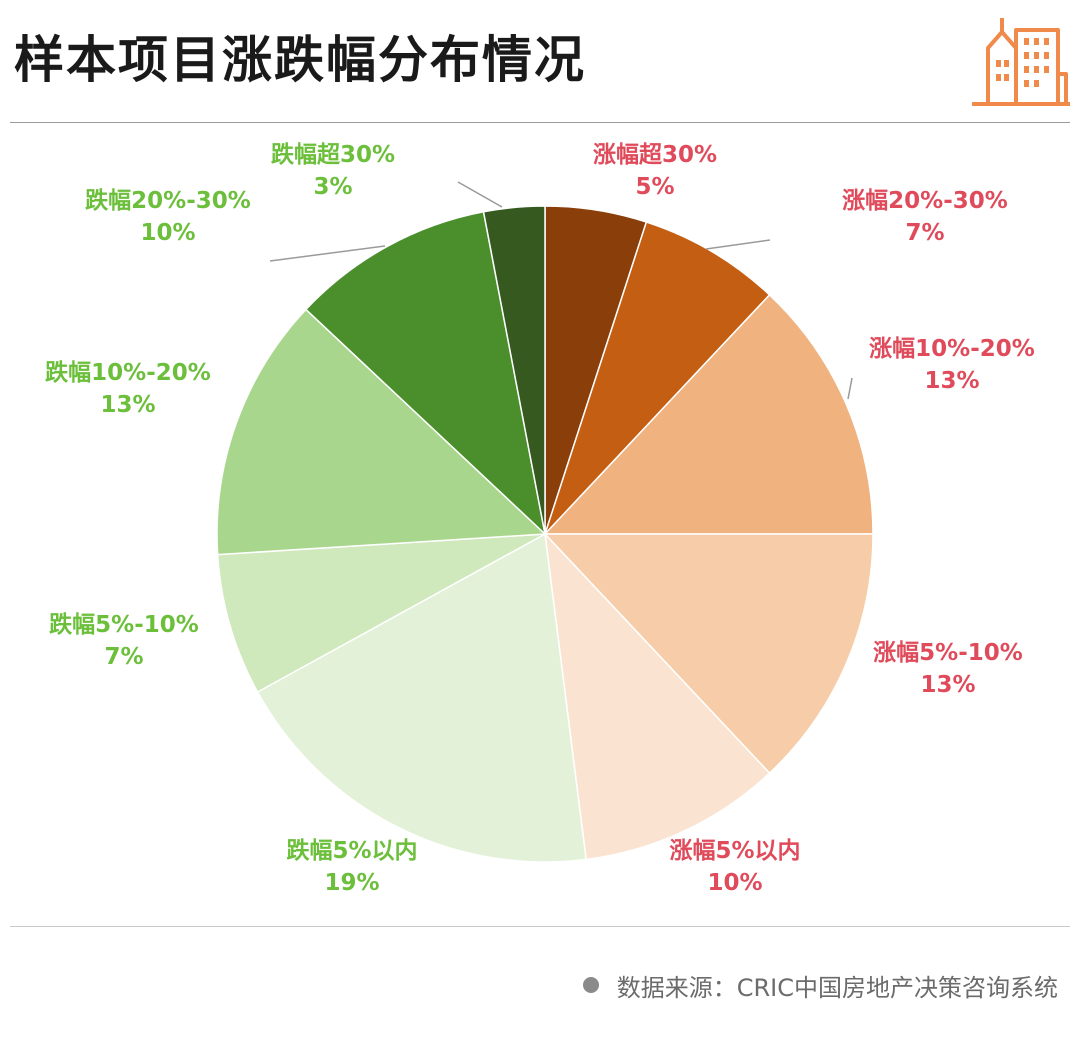 Image resolution: width=1080 pixels, height=1038 pixels. What do you see at coordinates (332, 187) in the screenshot?
I see `slice-value-10: 3%` at bounding box center [332, 187].